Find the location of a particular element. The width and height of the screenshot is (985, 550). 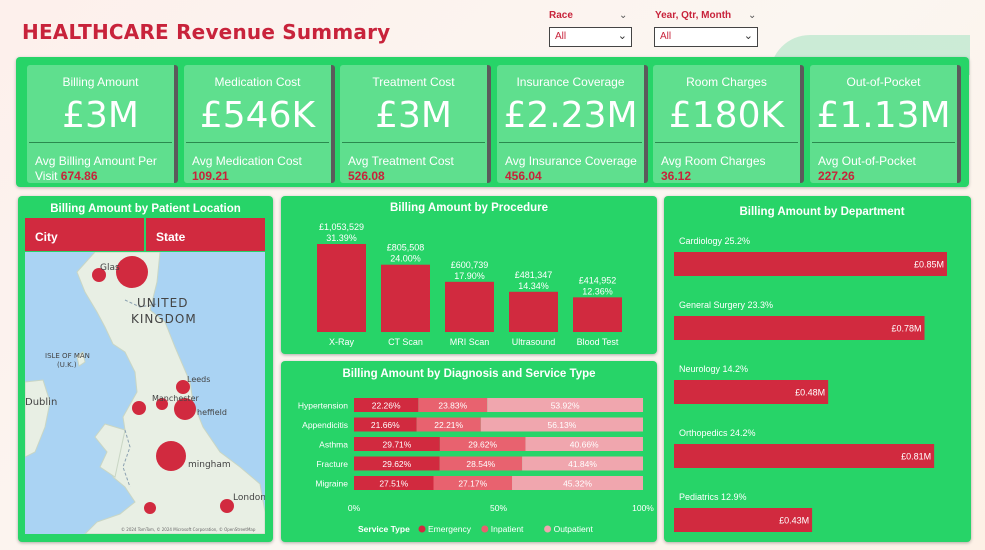

x-tick-label: CT Scan is located at coordinates (405, 342).